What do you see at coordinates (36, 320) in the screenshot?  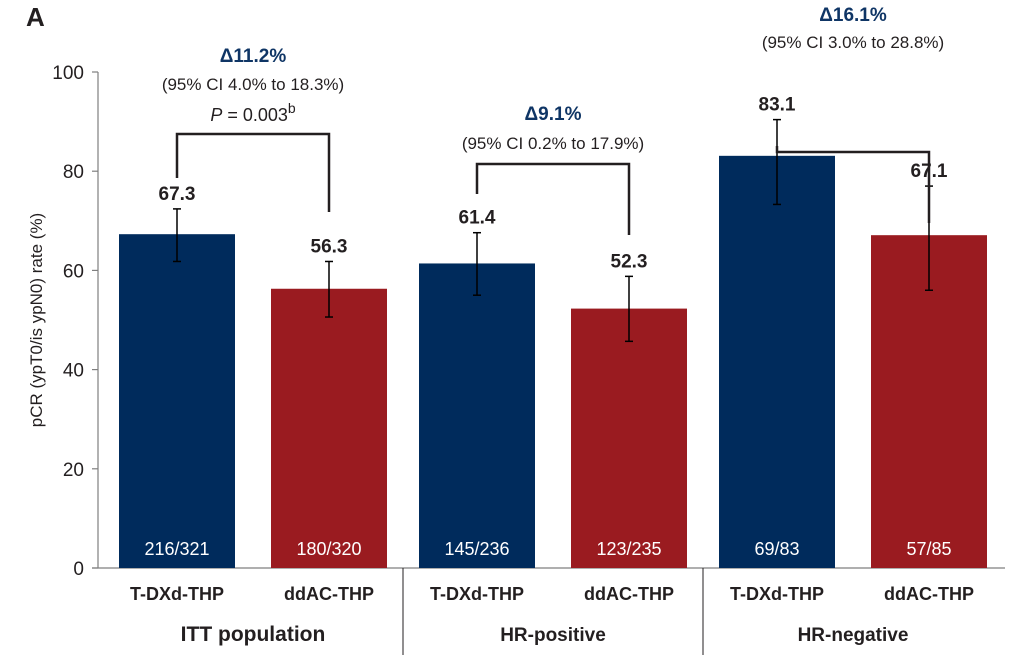 I see `y-axis-title: pCR (ypT0/is ypN0) rate (%)` at bounding box center [36, 320].